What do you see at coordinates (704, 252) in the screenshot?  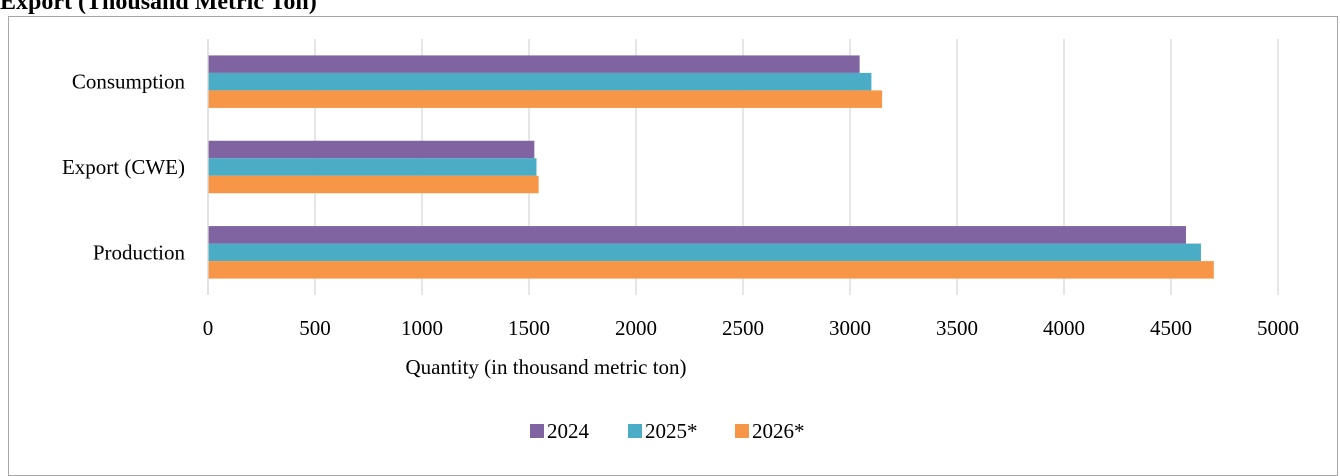 I see `bar-2025-production` at bounding box center [704, 252].